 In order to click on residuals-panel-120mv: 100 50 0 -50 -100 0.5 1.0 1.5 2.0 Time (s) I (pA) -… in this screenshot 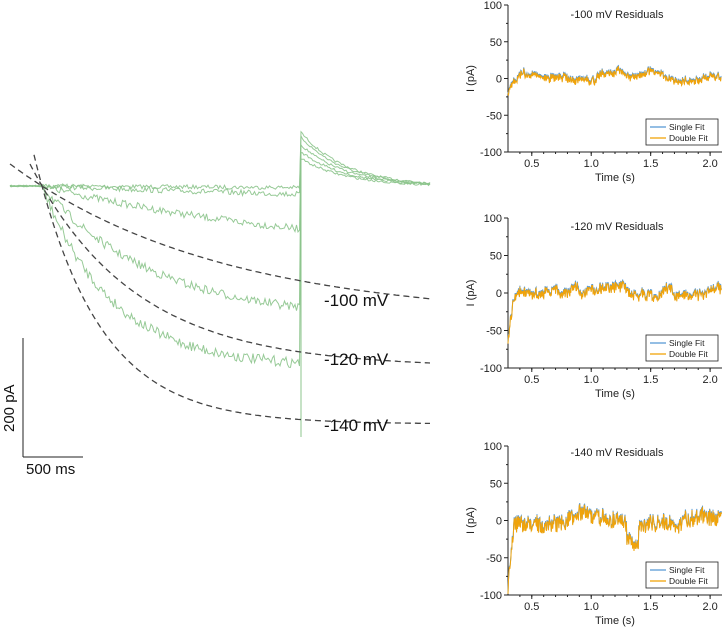, I will do `click(593, 306)`.